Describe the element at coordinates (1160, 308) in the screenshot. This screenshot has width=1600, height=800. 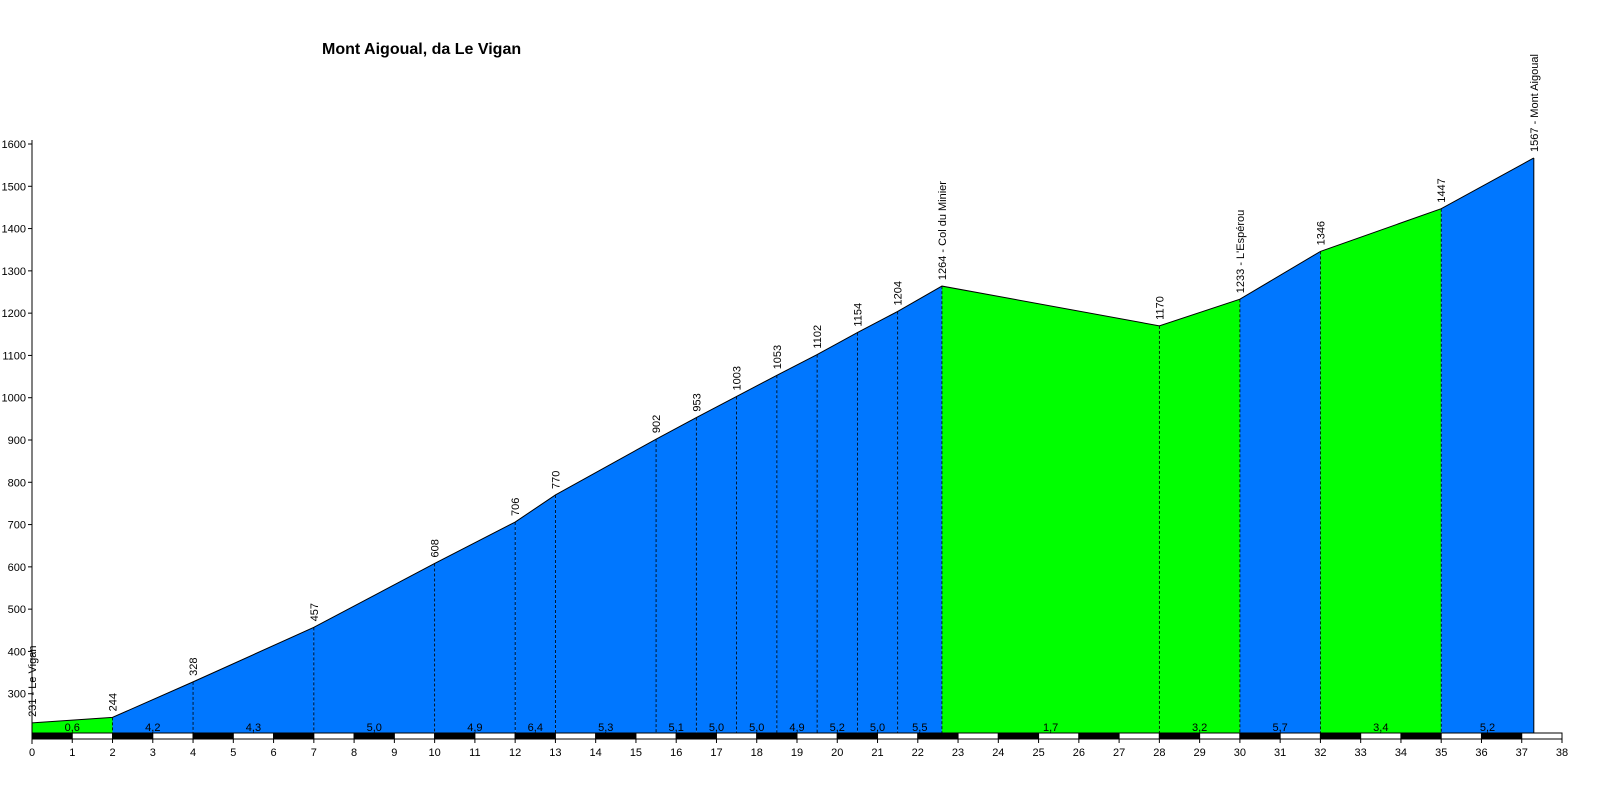
I see `elevation-label: 1170` at that location.